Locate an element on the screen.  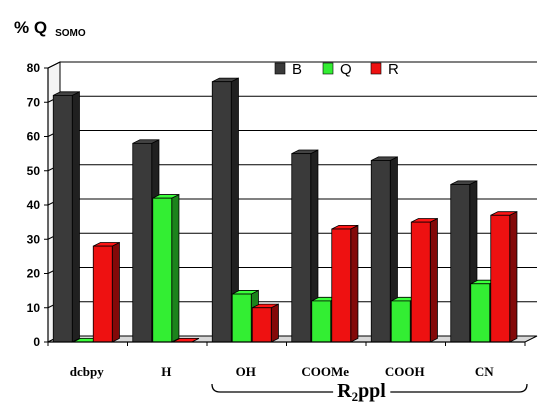
y-axis-title-main: % Q is located at coordinates (30, 27).